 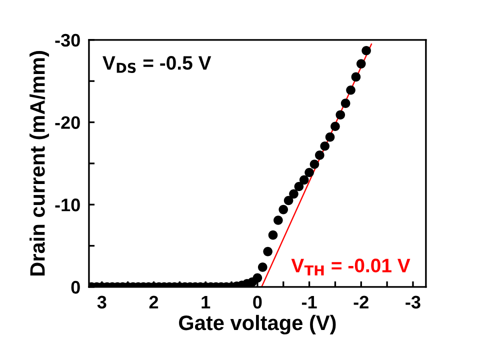 What do you see at coordinates (206, 302) in the screenshot?
I see `x-tick-label: 1` at bounding box center [206, 302].